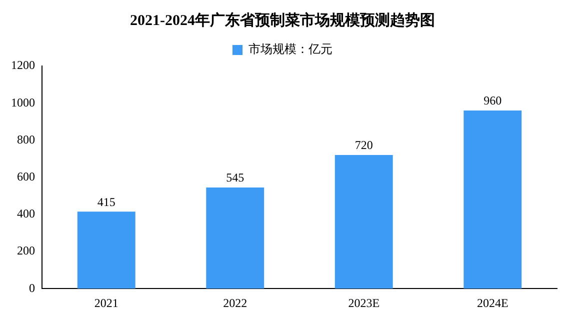  Describe the element at coordinates (290, 49) in the screenshot. I see `legend-label: 市场规模：亿元` at that location.